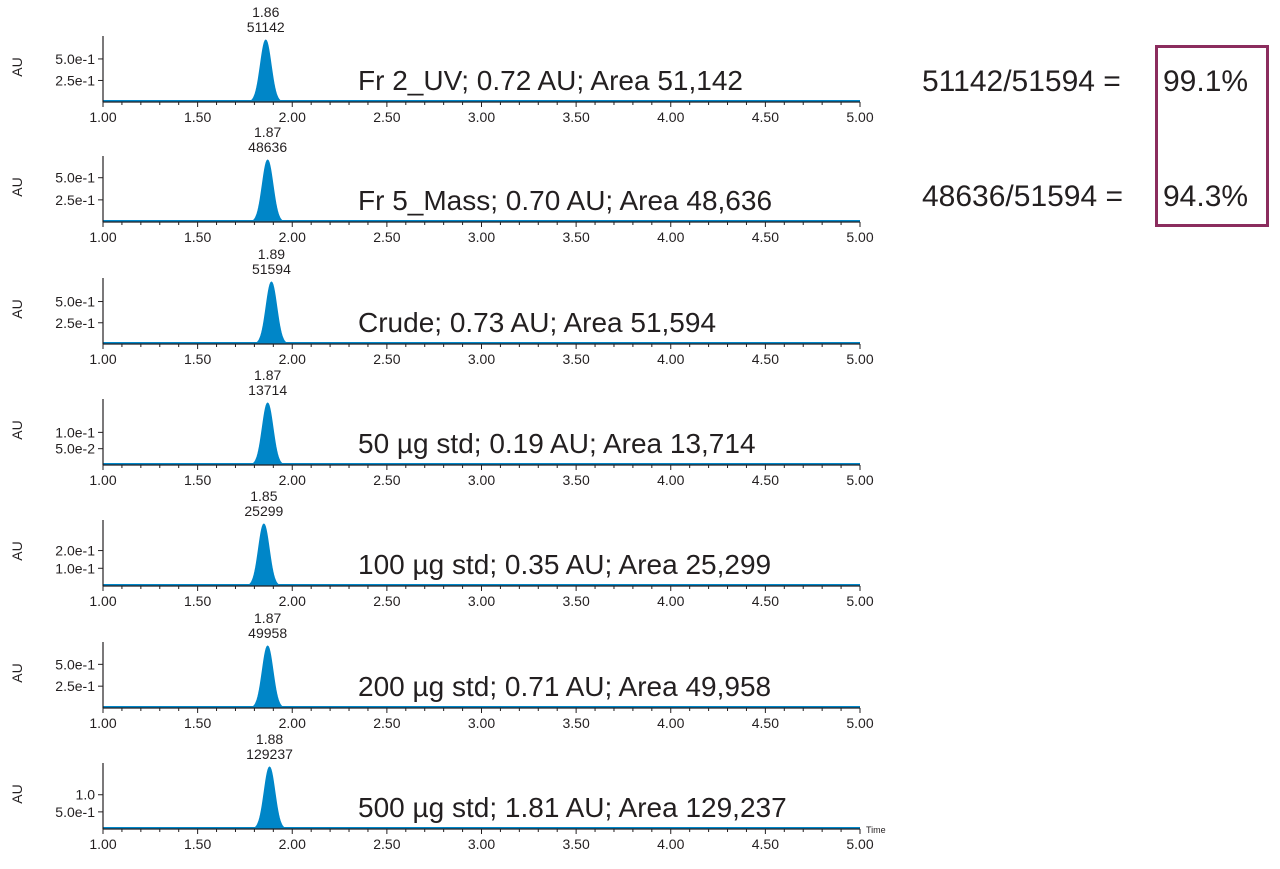 The image size is (1280, 869). What do you see at coordinates (572, 807) in the screenshot?
I see `sample-annotation: 500 µg std; 1.81 AU; Area 129,237` at bounding box center [572, 807].